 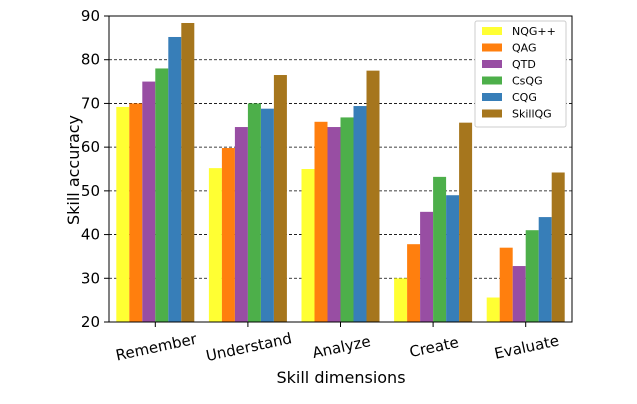 What do you see at coordinates (95, 169) in the screenshot?
I see `y-axis: 20 30 40 50 60 70 80 90` at bounding box center [95, 169].